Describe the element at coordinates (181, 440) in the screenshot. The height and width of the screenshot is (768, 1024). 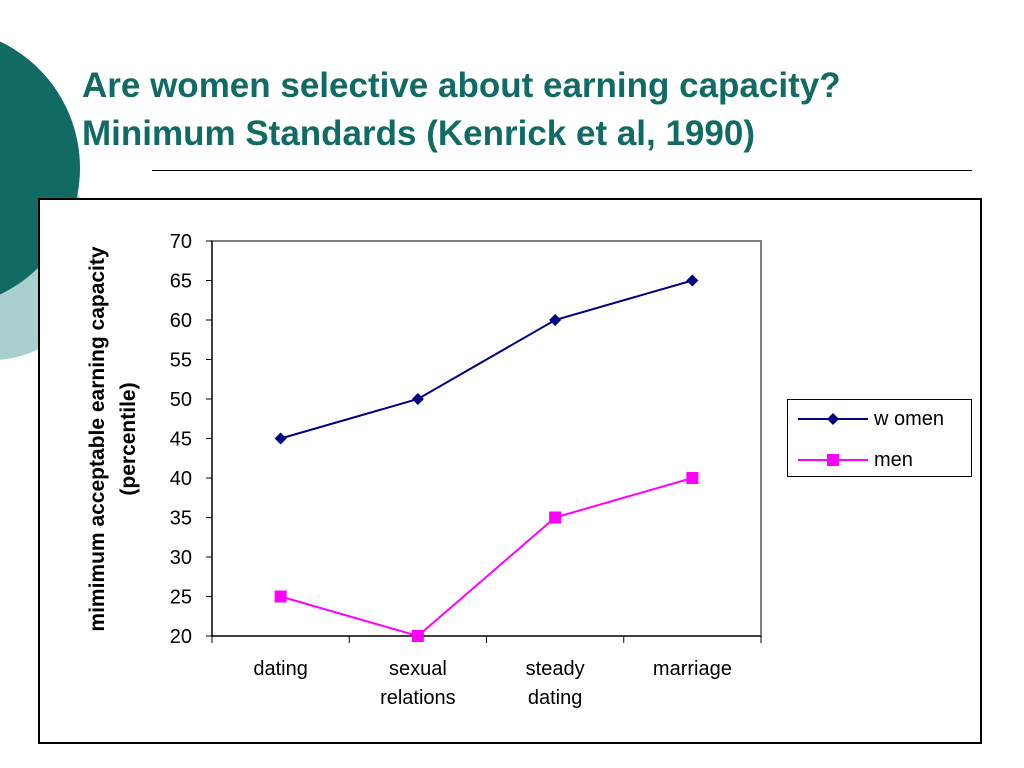
I see `y-tick-label: 45` at that location.